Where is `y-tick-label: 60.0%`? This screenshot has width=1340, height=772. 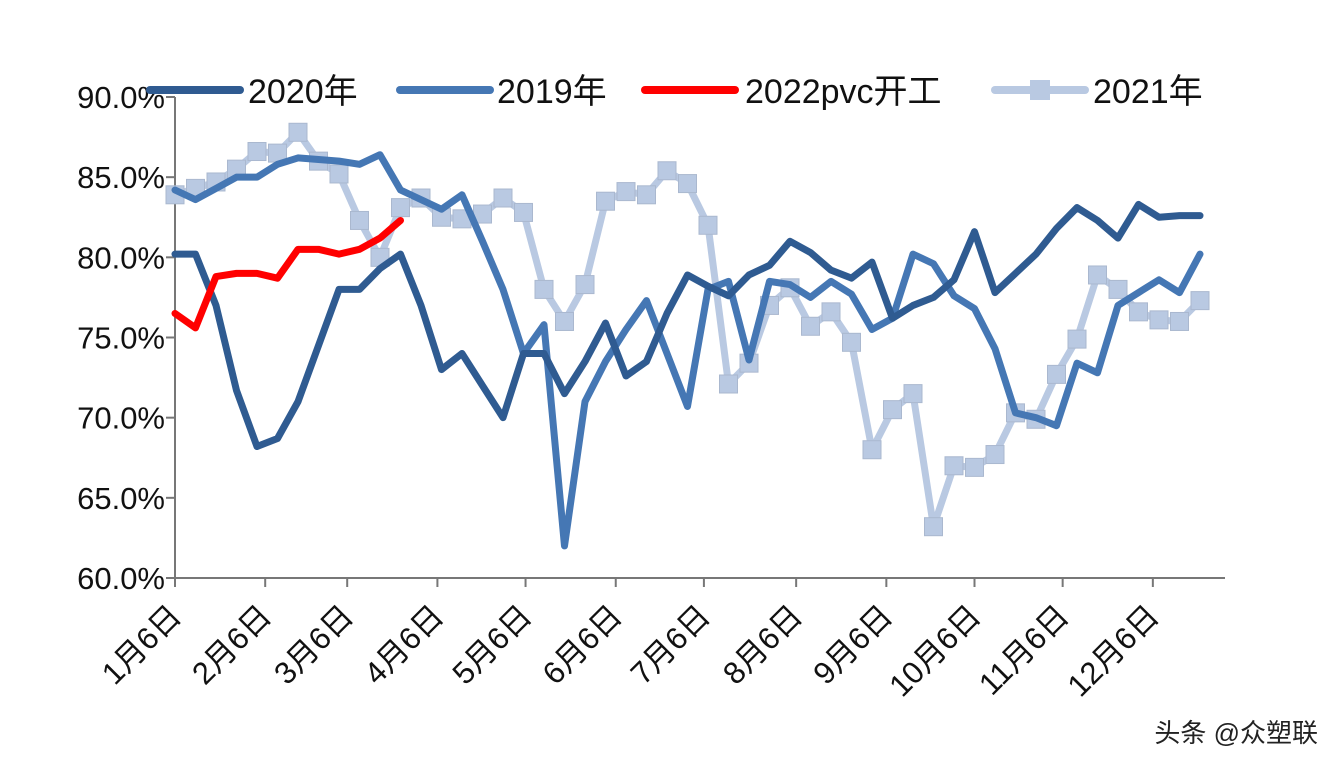 y-tick-label: 60.0% is located at coordinates (121, 578).